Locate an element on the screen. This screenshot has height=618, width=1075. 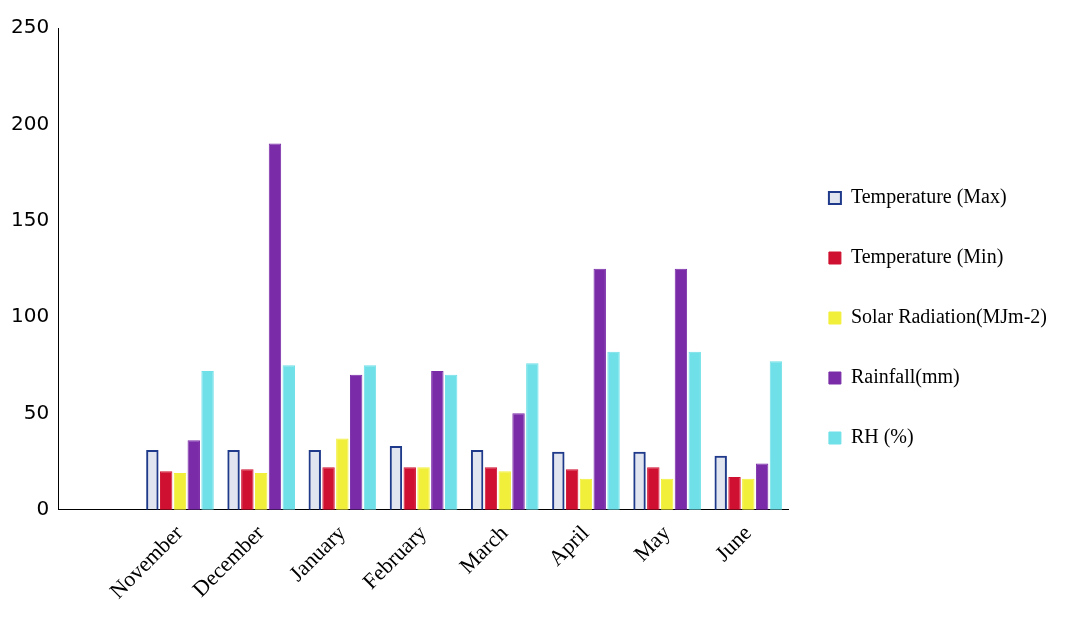
legend-label: Temperature (Min) is located at coordinates (927, 257).